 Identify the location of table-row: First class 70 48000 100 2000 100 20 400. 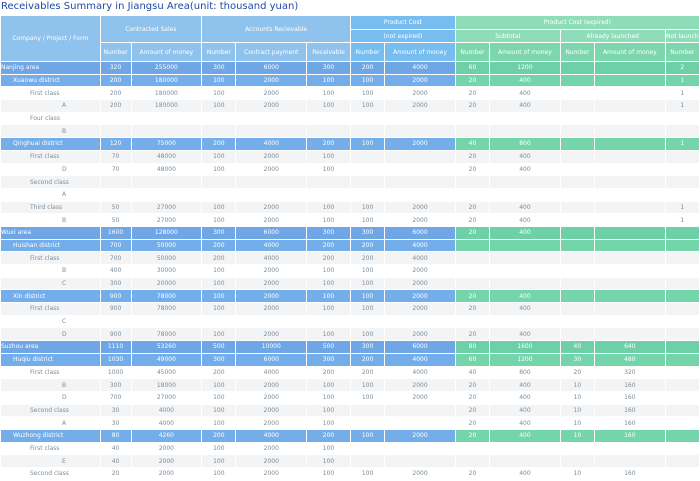
(350, 156).